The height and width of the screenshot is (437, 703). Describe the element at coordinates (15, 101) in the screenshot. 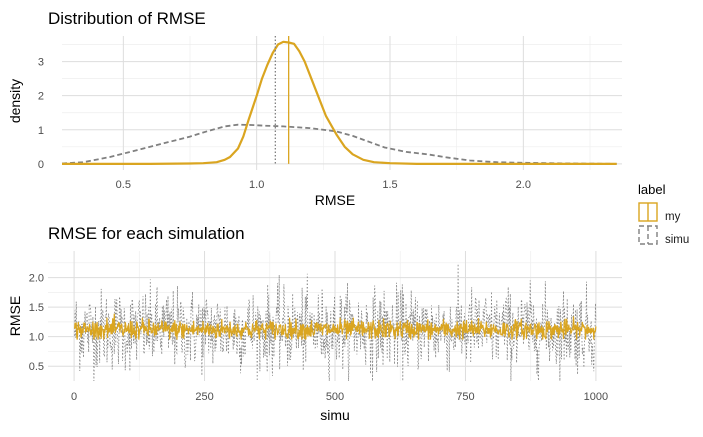

I see `density-y-axis-title: density` at that location.